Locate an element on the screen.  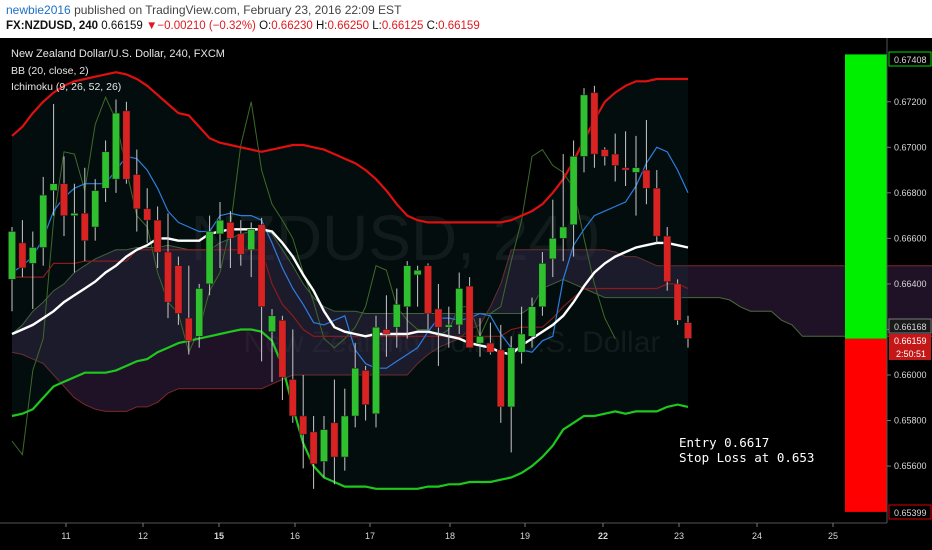
time-tick-label: 22 is located at coordinates (603, 536).